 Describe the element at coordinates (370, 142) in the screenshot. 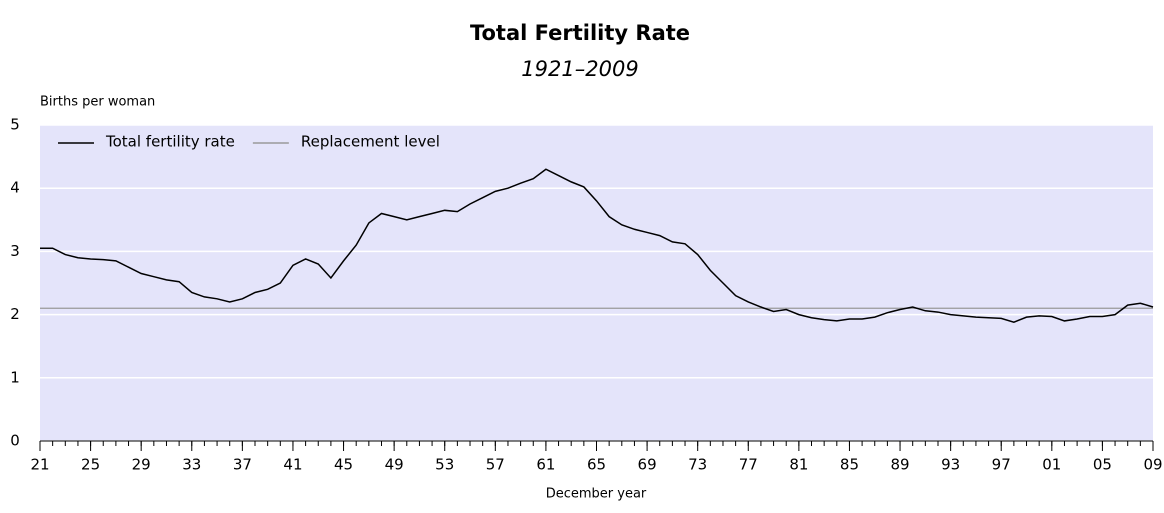

I see `legend-label: Replacement level` at that location.